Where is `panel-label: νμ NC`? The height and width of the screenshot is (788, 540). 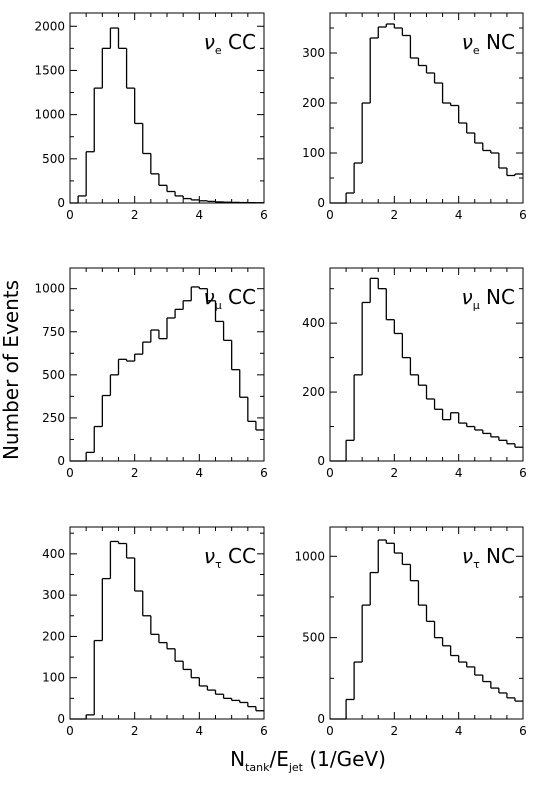
panel-label: νμ NC is located at coordinates (488, 298).